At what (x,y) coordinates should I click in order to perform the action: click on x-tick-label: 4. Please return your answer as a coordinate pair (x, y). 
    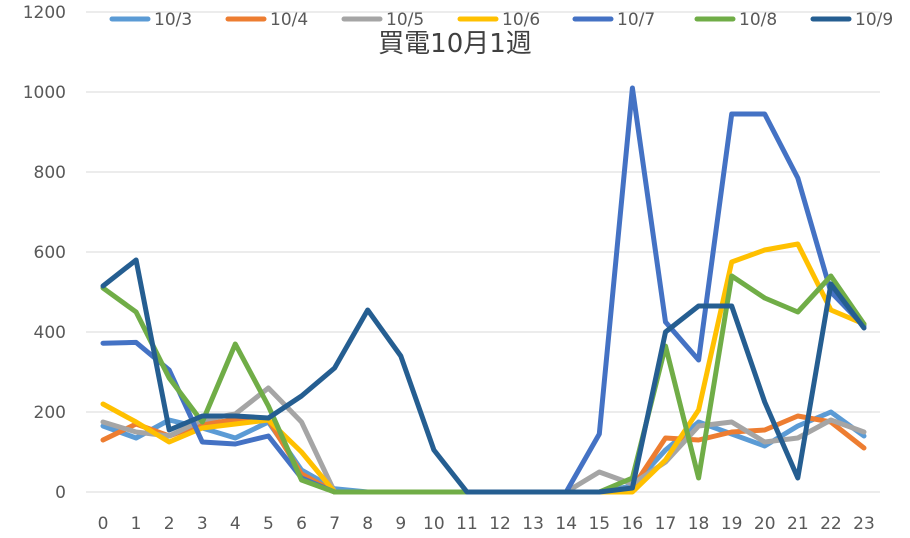
    Looking at the image, I should click on (235, 524).